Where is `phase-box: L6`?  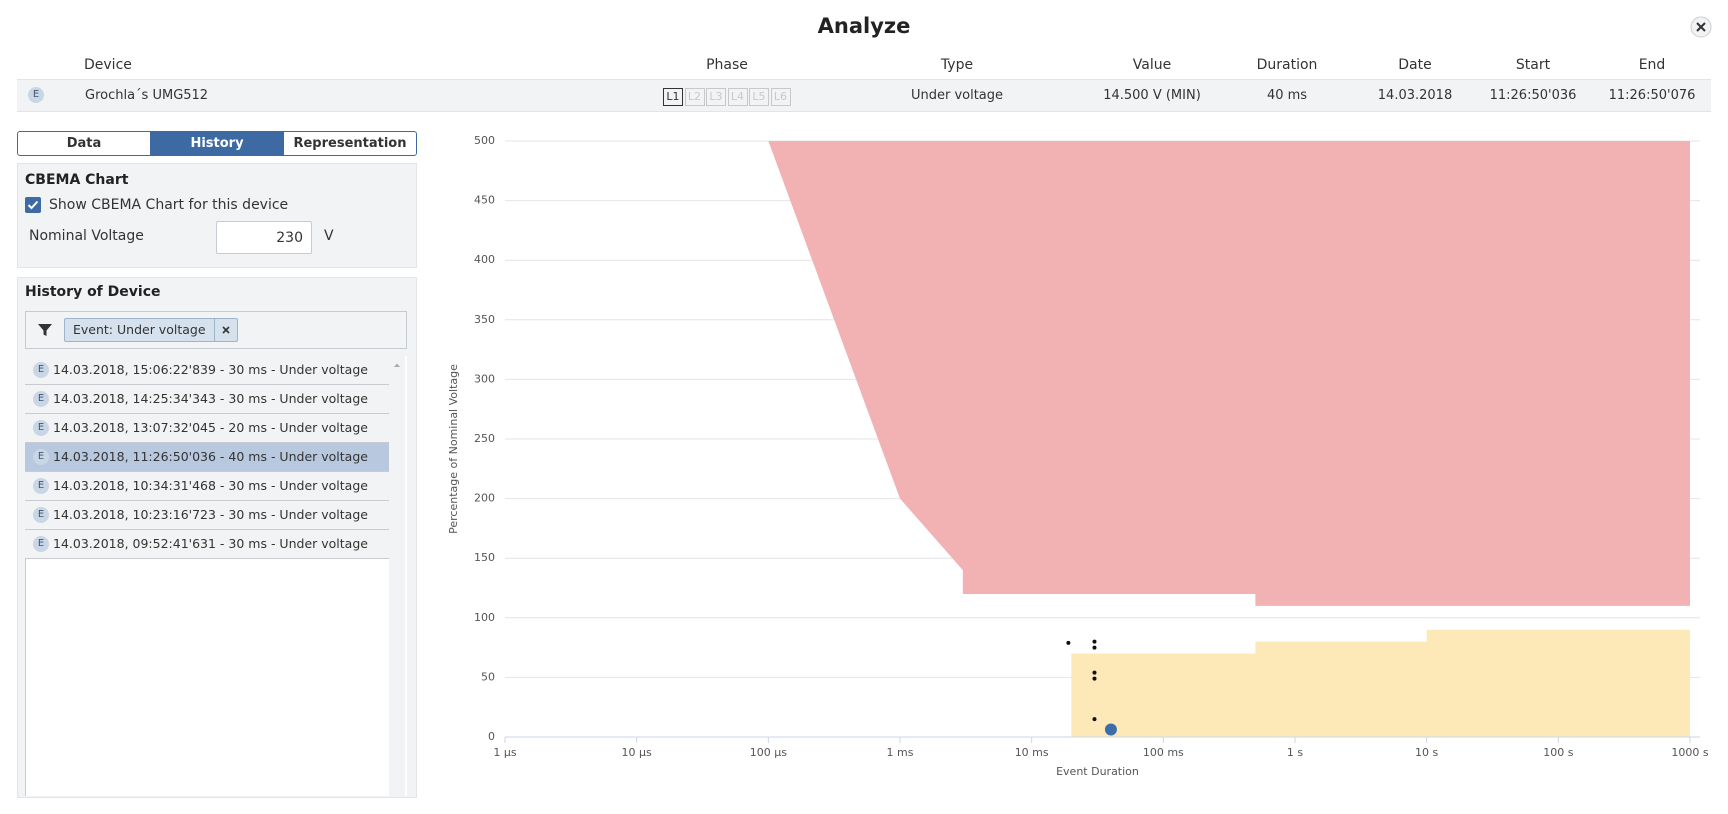
phase-box: L6 is located at coordinates (780, 97).